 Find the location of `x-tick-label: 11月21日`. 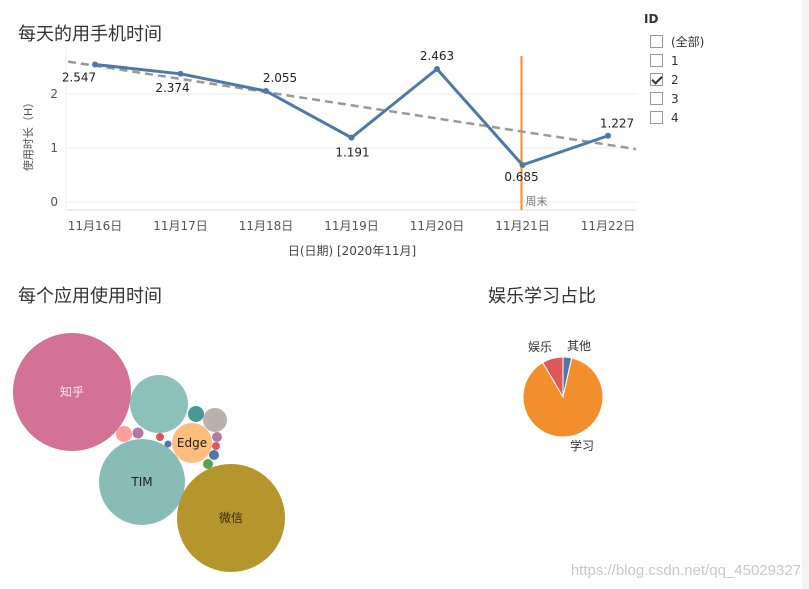

x-tick-label: 11月21日 is located at coordinates (522, 226).